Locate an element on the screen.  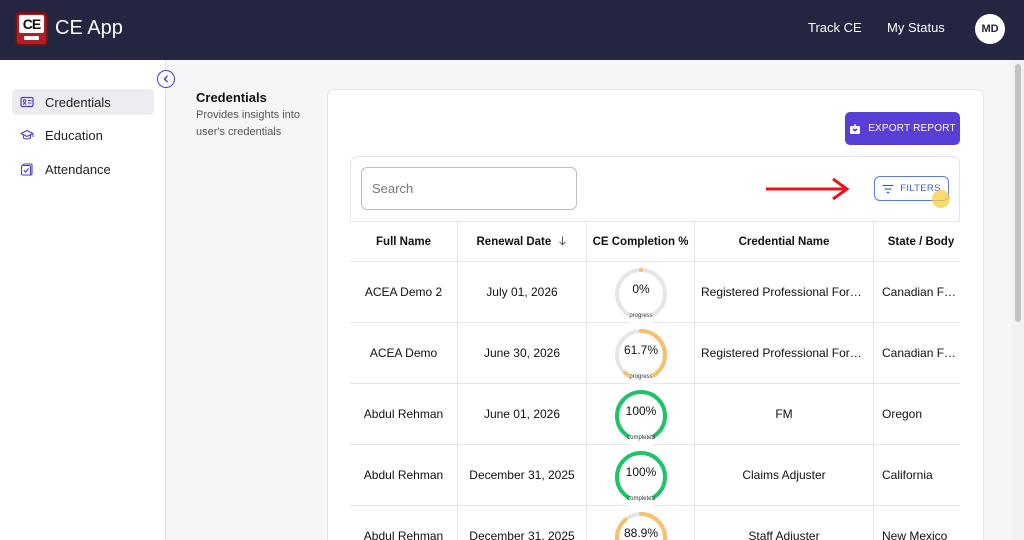
sidebar-collapse-button is located at coordinates (166, 79).